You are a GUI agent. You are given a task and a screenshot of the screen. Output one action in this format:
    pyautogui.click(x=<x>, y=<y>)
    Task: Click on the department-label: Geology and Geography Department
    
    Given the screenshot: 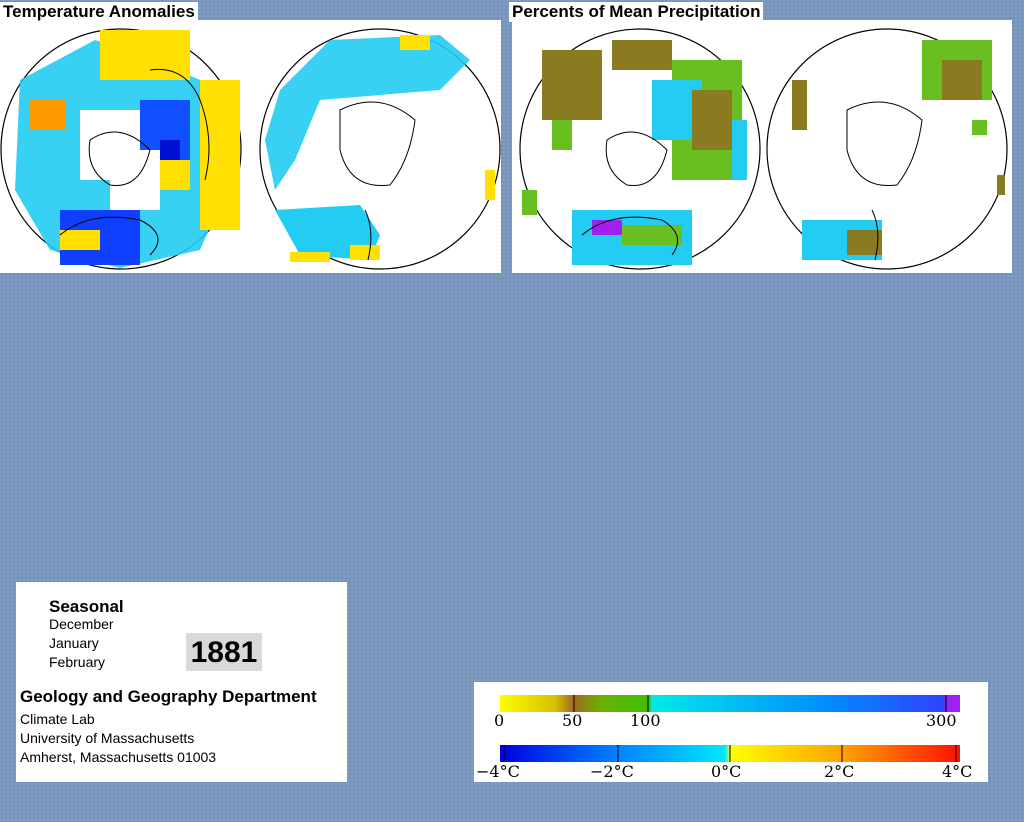 What is the action you would take?
    pyautogui.click(x=168, y=696)
    